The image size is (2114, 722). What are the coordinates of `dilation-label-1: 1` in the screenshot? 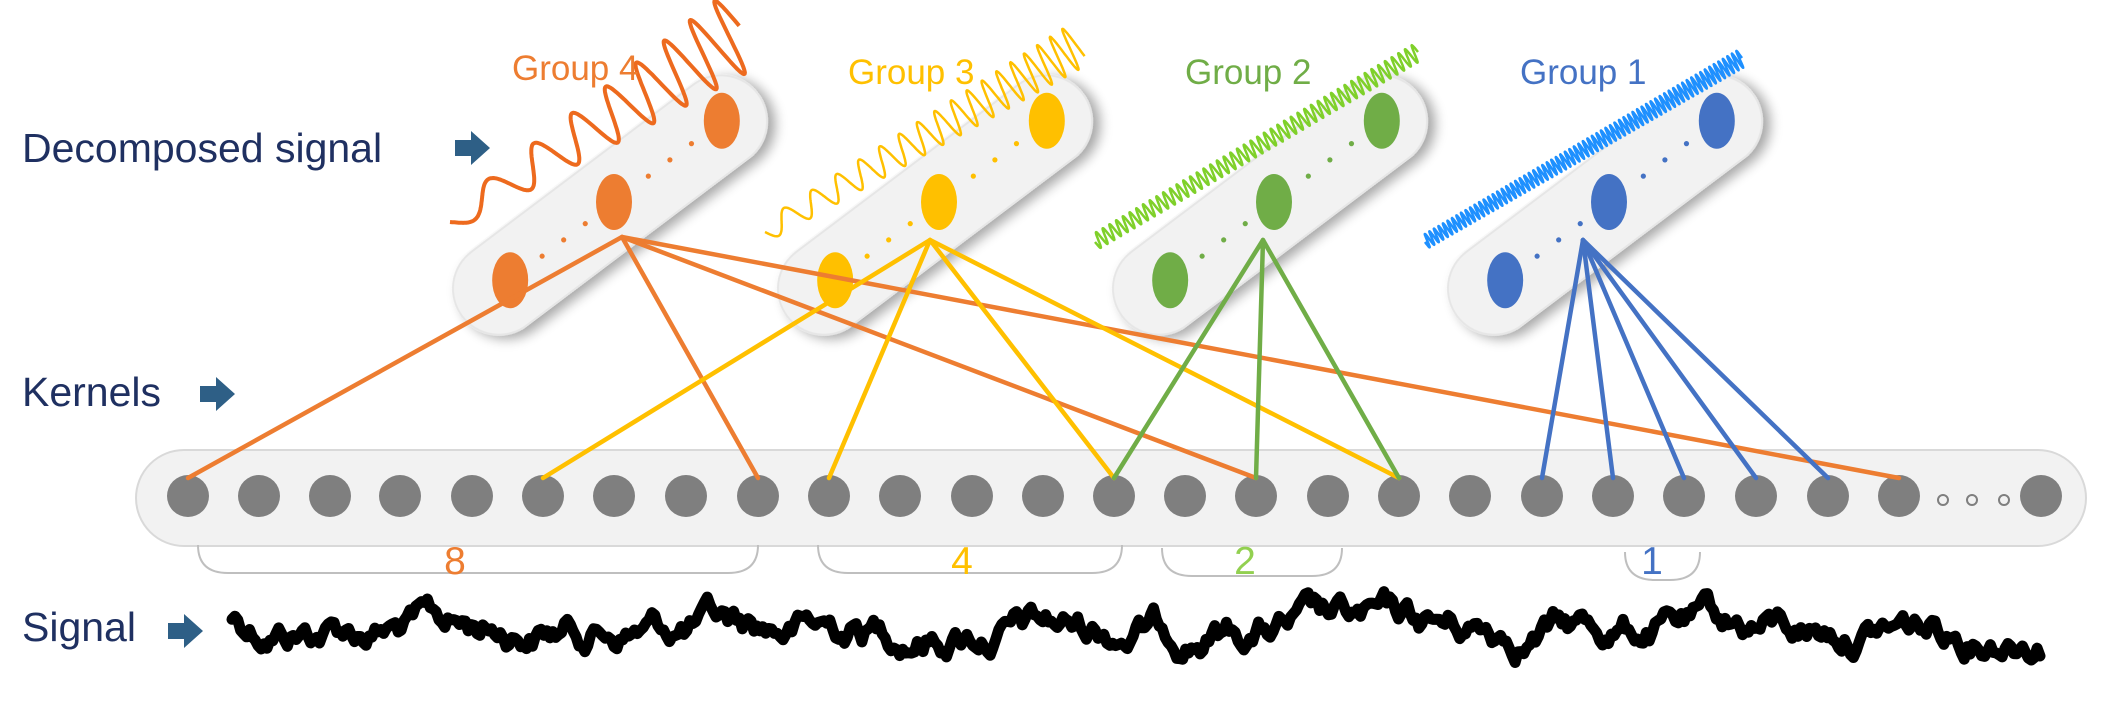 It's located at (1652, 561).